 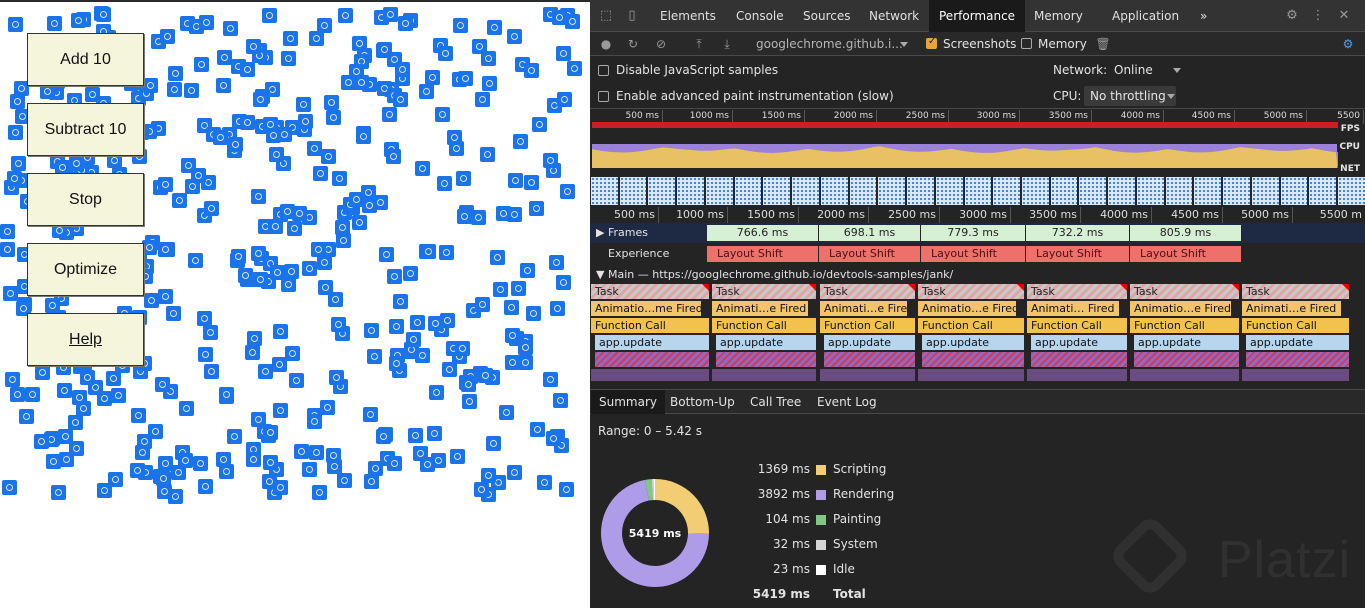 I want to click on download-profile-icon: ⤓, so click(x=727, y=44).